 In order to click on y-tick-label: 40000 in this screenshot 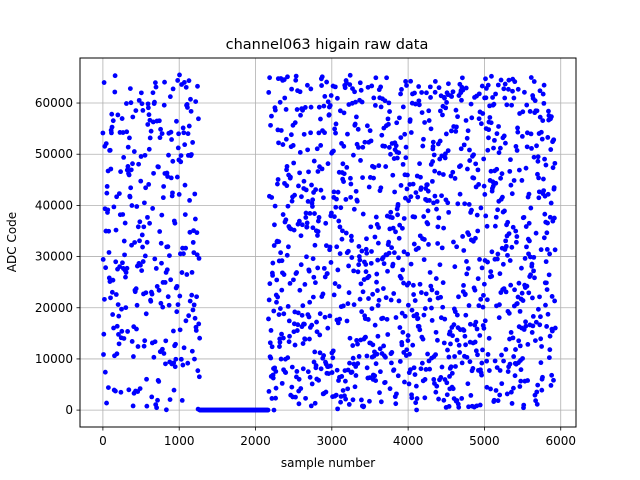, I will do `click(54, 205)`.